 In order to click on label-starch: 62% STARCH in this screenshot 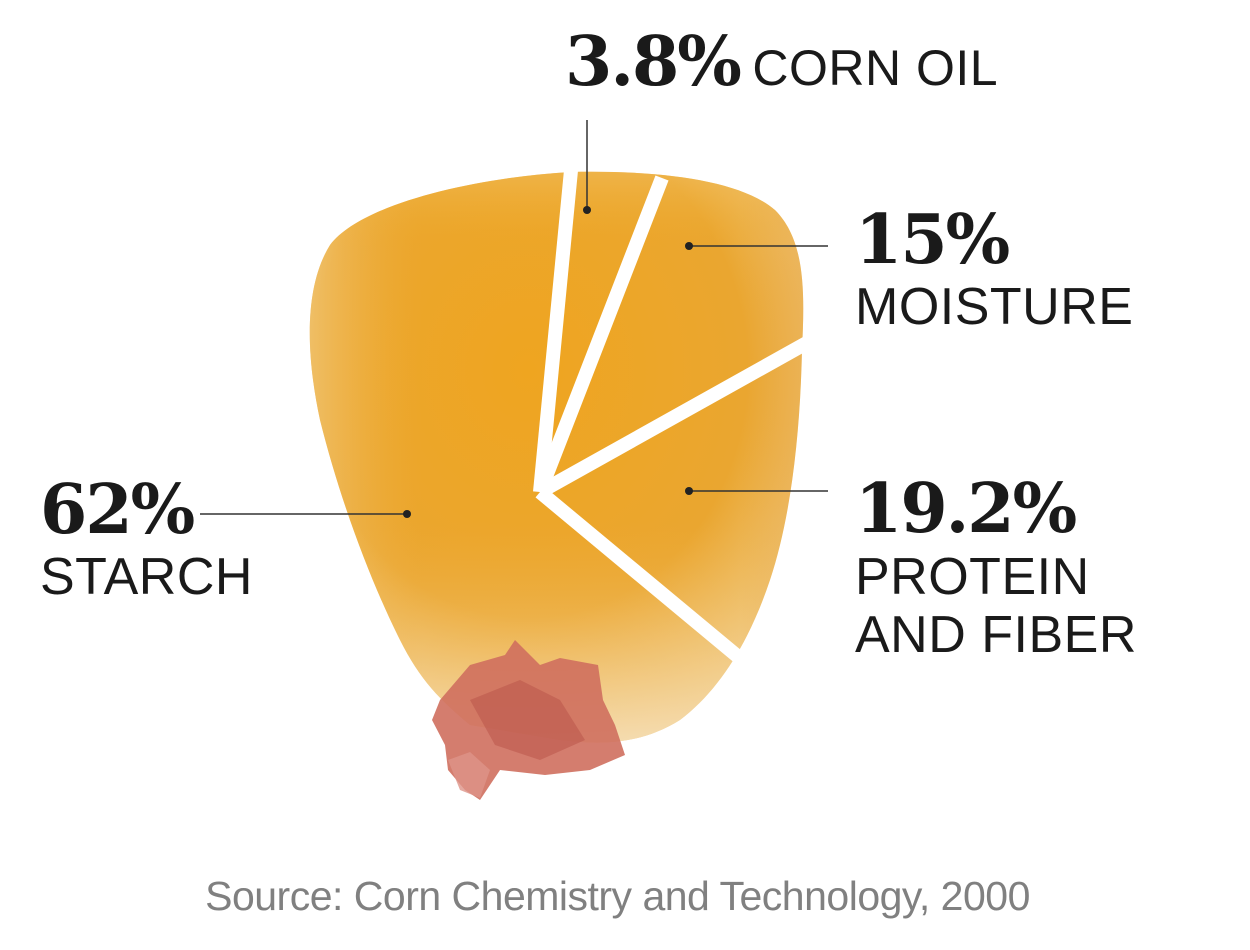, I will do `click(146, 539)`.